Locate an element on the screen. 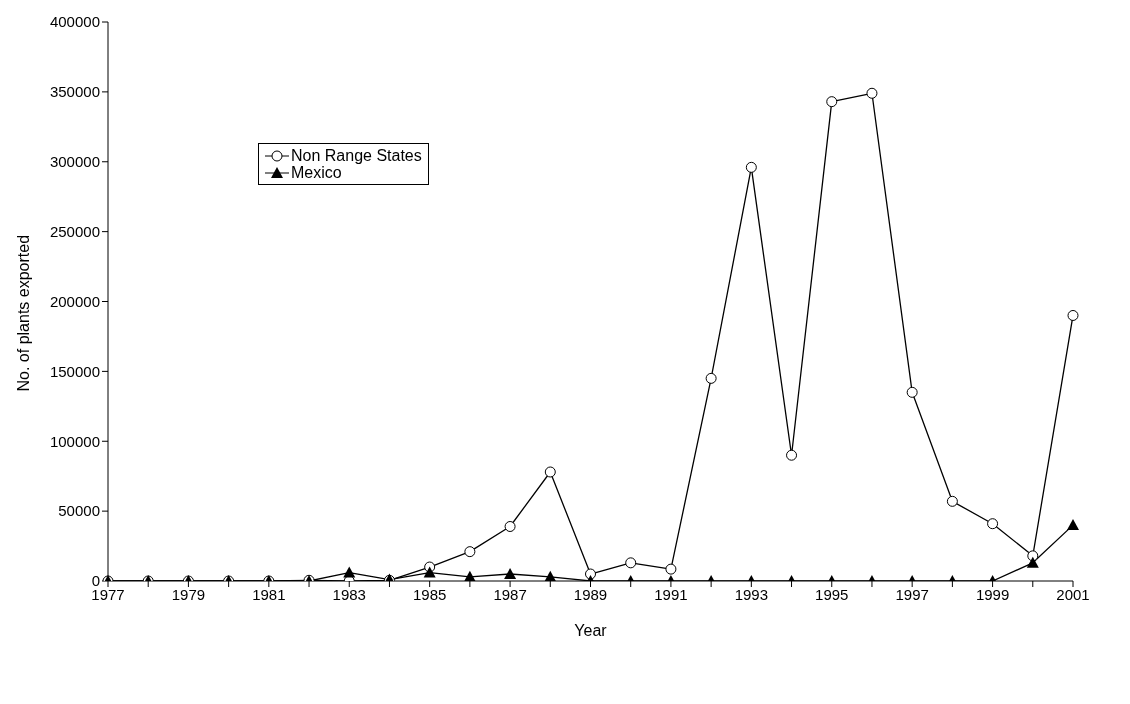 This screenshot has width=1130, height=704. x-tick-label: 1981 is located at coordinates (269, 594).